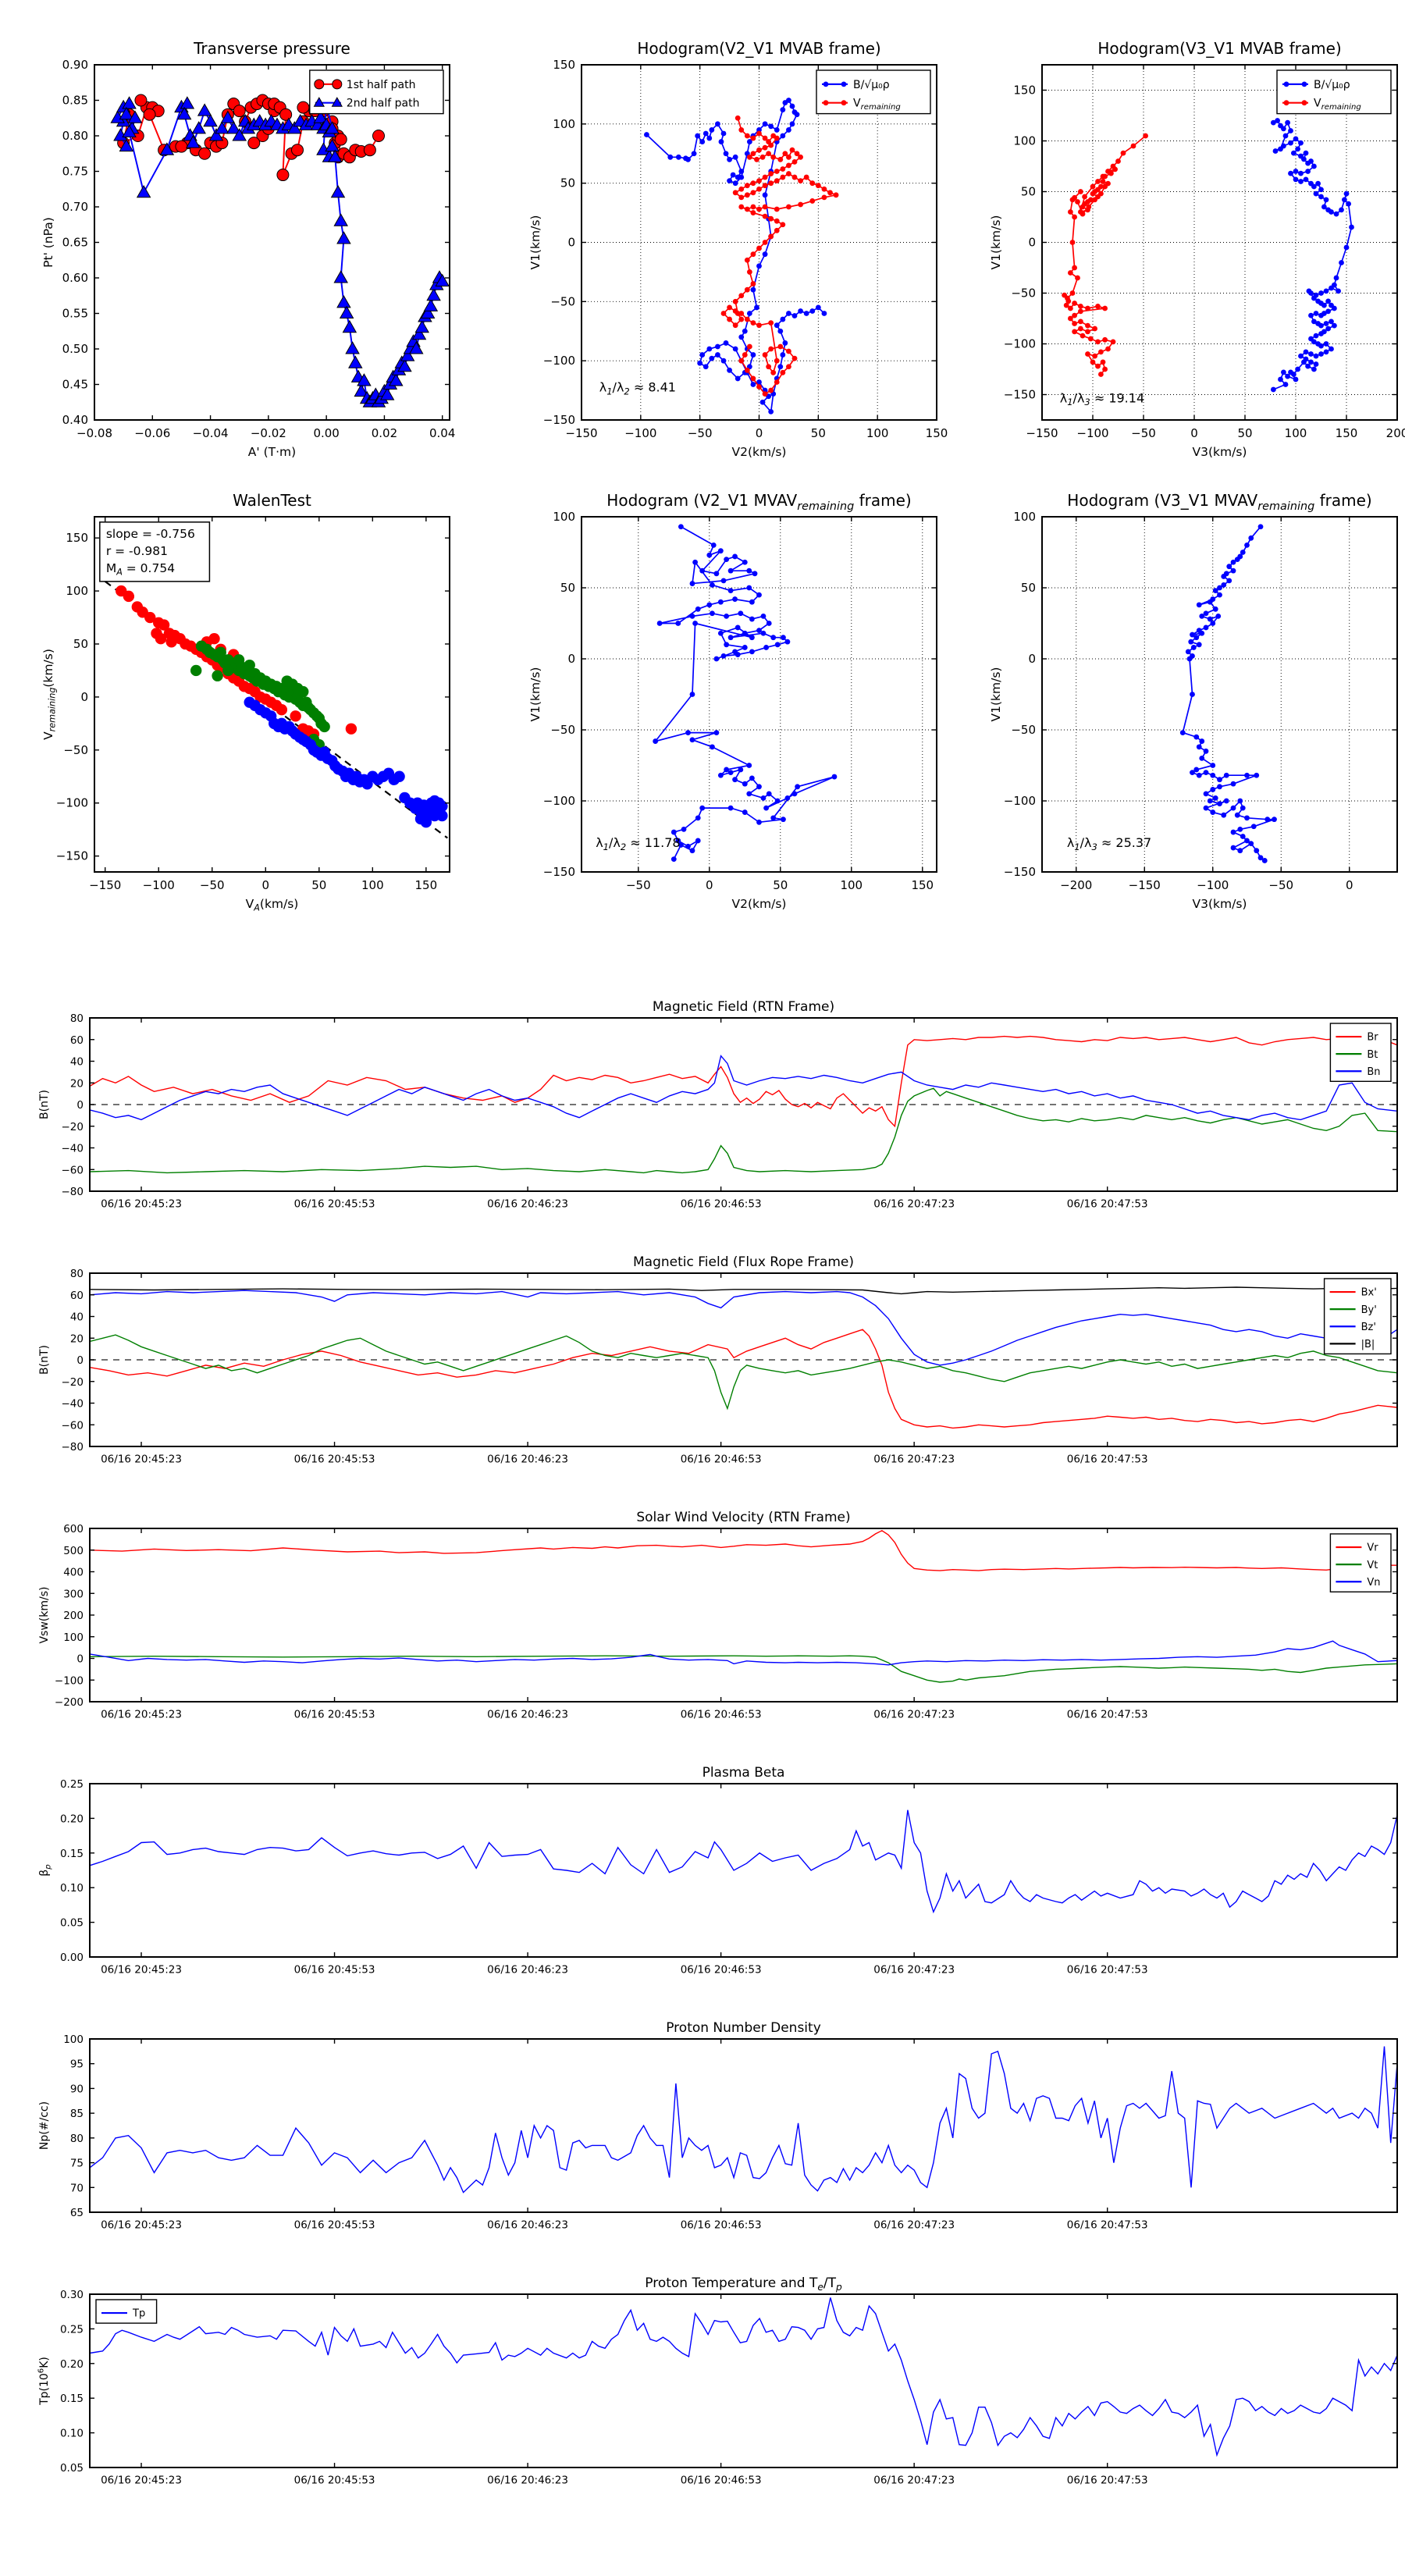 The image size is (1405, 2576). I want to click on y-tick-label: 95, so click(77, 2064).